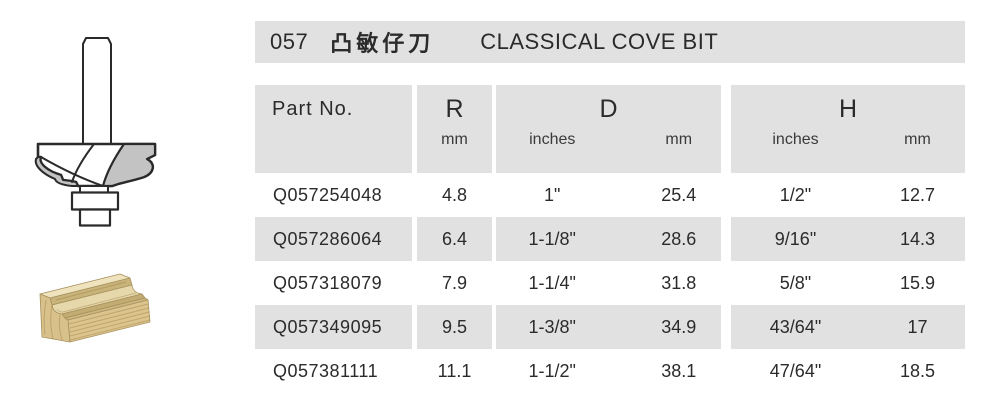 This screenshot has width=1000, height=414. What do you see at coordinates (917, 371) in the screenshot?
I see `h-mm-value: 18.5` at bounding box center [917, 371].